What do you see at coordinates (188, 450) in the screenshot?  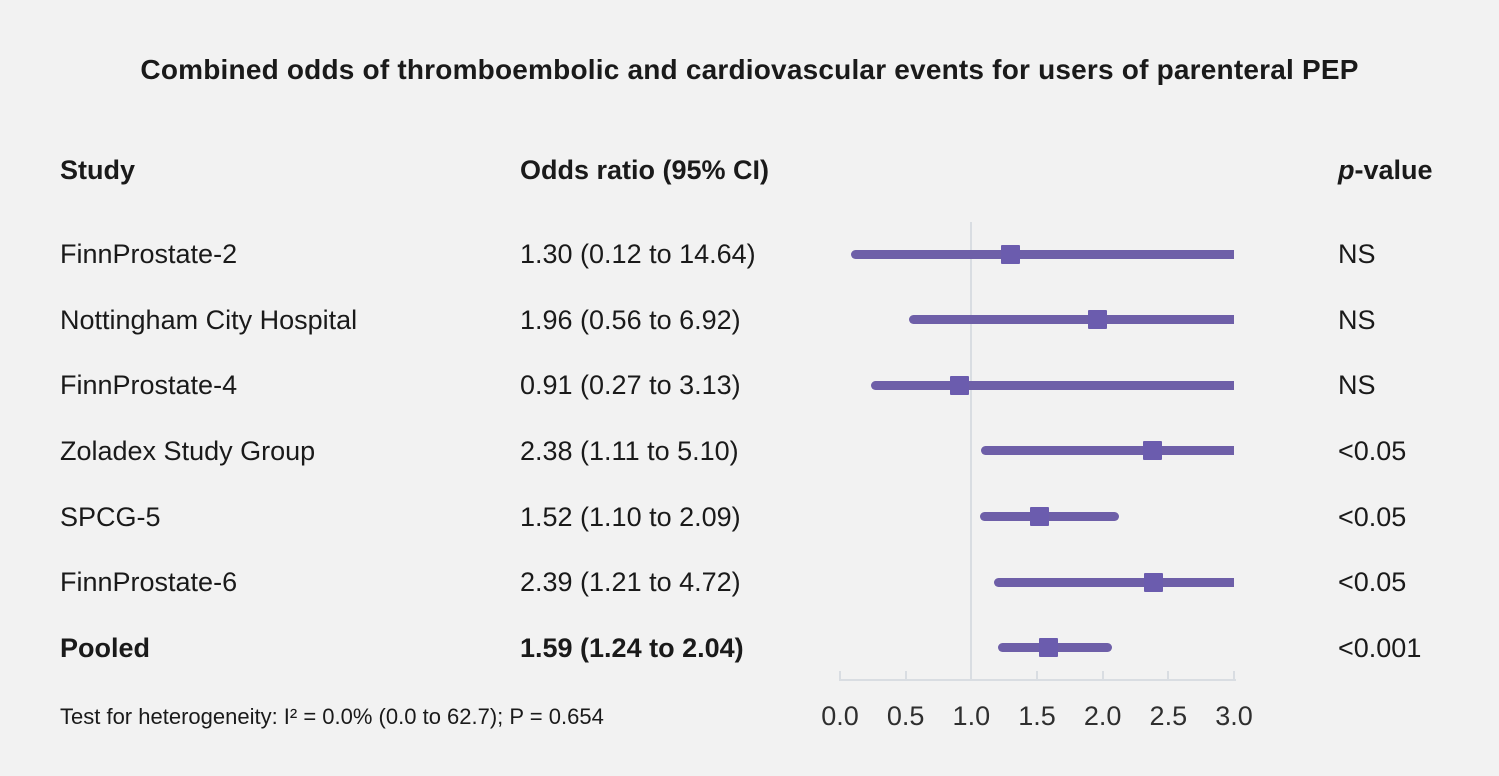 I see `study-label: Zoladex Study Group` at bounding box center [188, 450].